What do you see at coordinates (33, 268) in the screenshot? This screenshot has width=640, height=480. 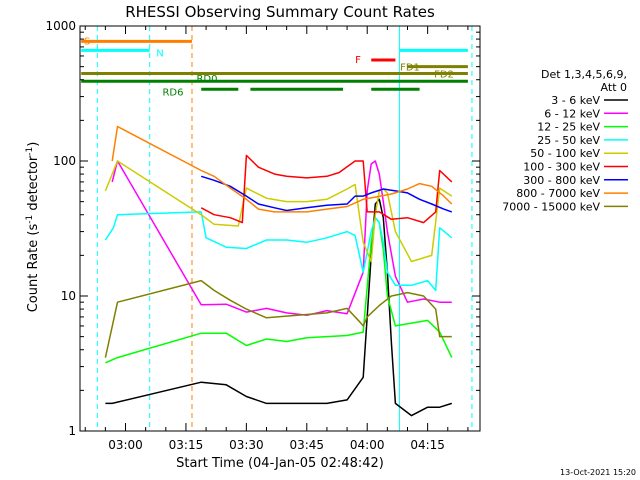 I see `ylabel-part: Count Rate (s` at bounding box center [33, 268].